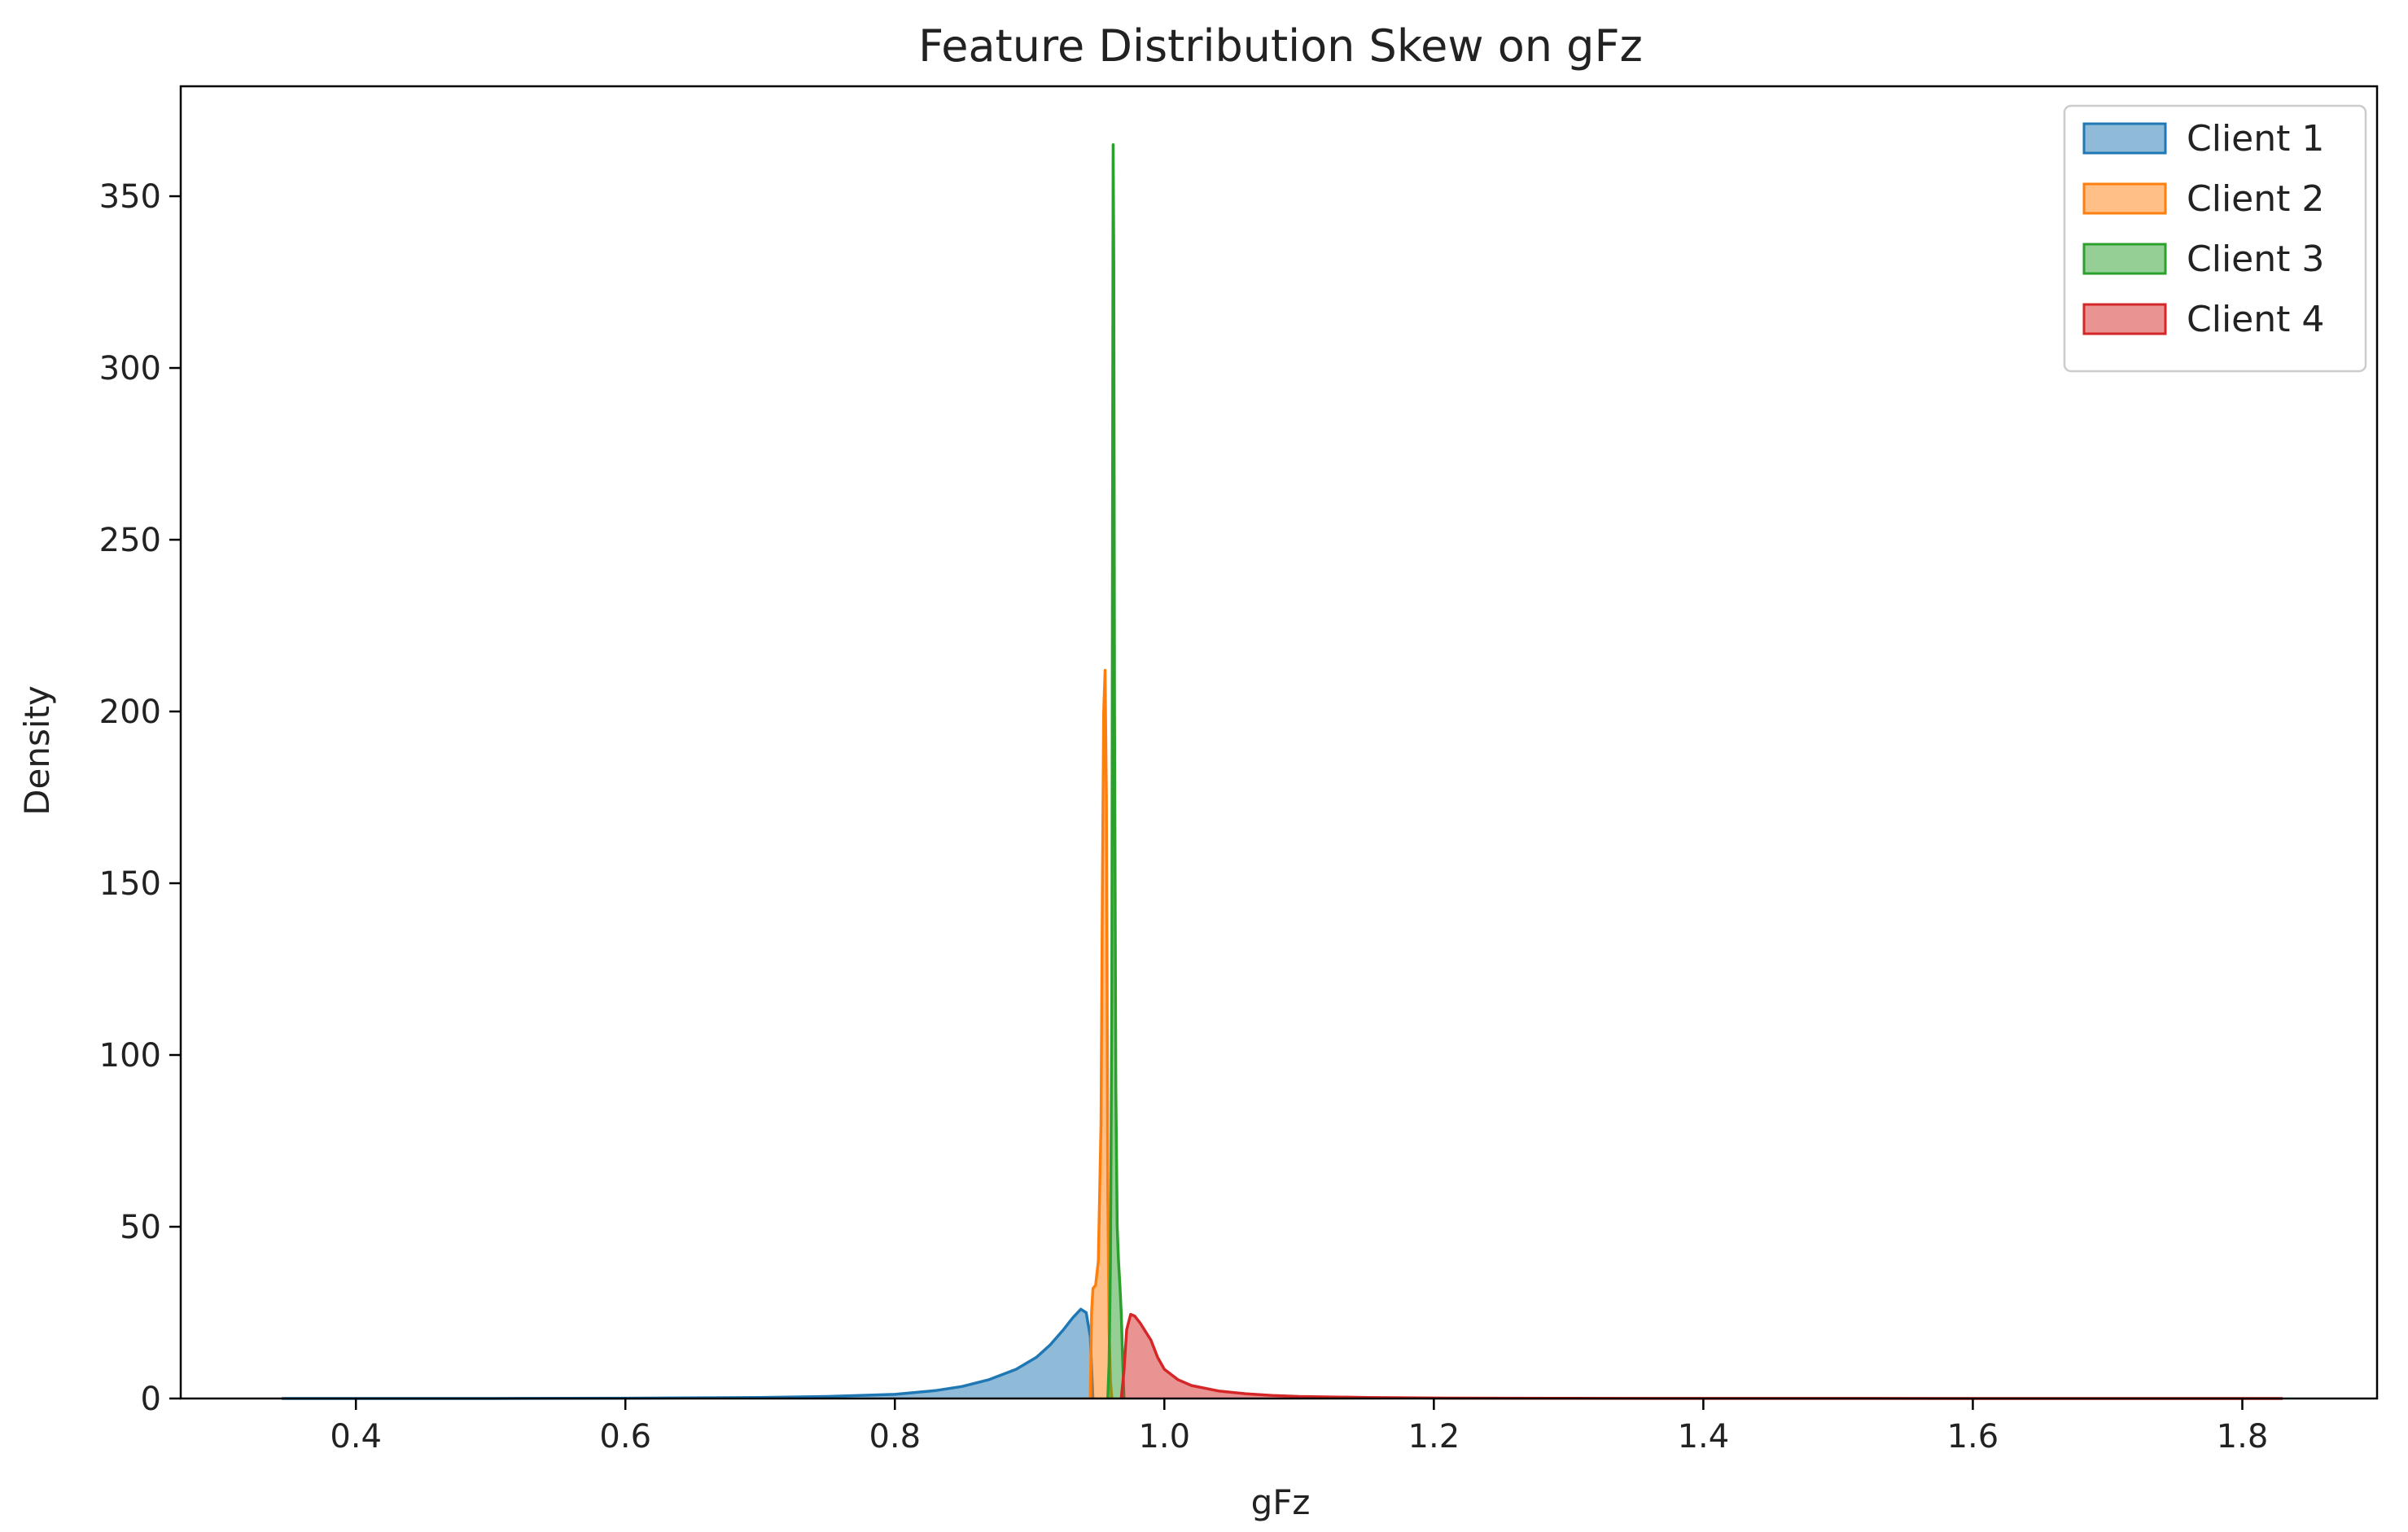  What do you see at coordinates (356, 1436) in the screenshot?
I see `x-tick-label: 0.4` at bounding box center [356, 1436].